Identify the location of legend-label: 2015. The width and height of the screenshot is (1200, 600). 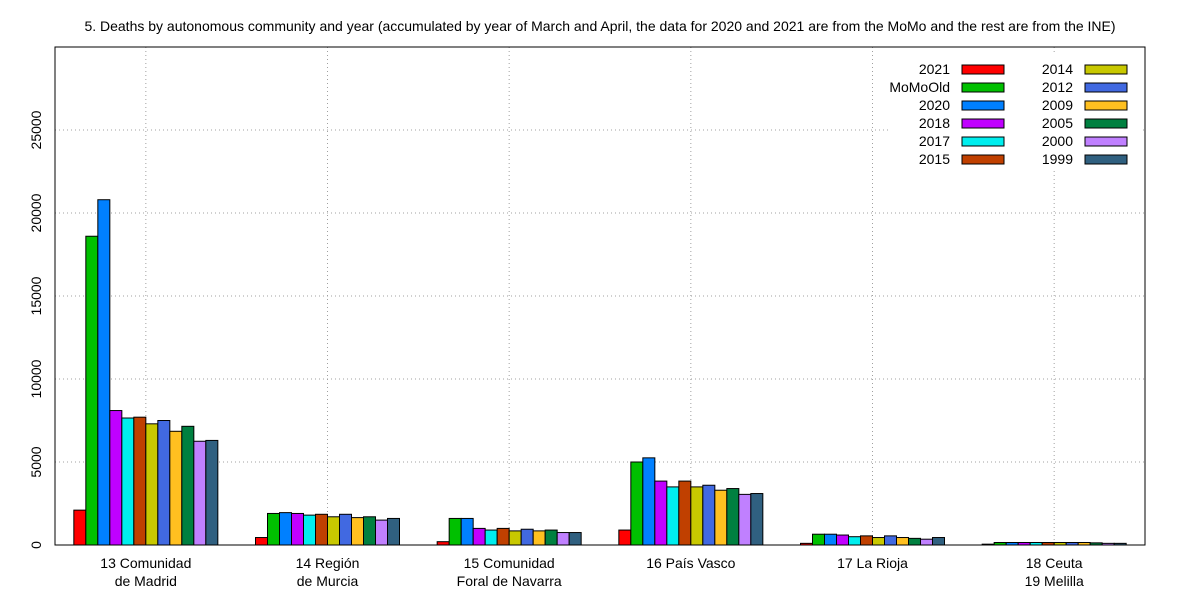
(934, 159).